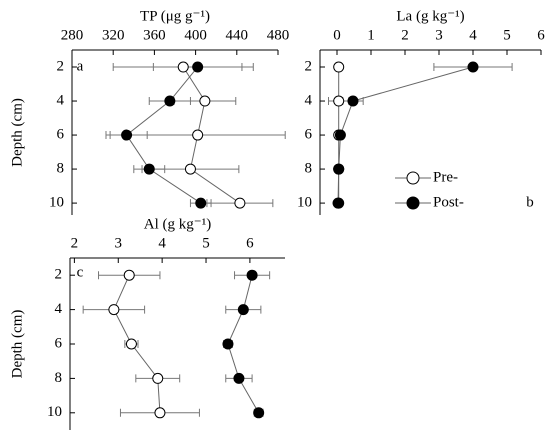  I want to click on x-axis-title: La (g kg⁻¹), so click(430, 16).